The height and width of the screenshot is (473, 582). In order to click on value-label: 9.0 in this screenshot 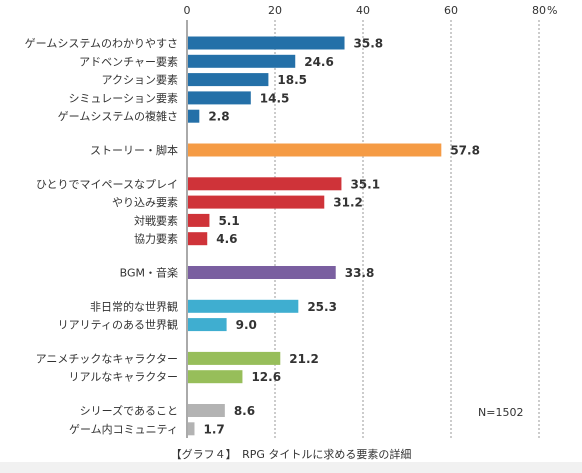, I will do `click(246, 325)`.